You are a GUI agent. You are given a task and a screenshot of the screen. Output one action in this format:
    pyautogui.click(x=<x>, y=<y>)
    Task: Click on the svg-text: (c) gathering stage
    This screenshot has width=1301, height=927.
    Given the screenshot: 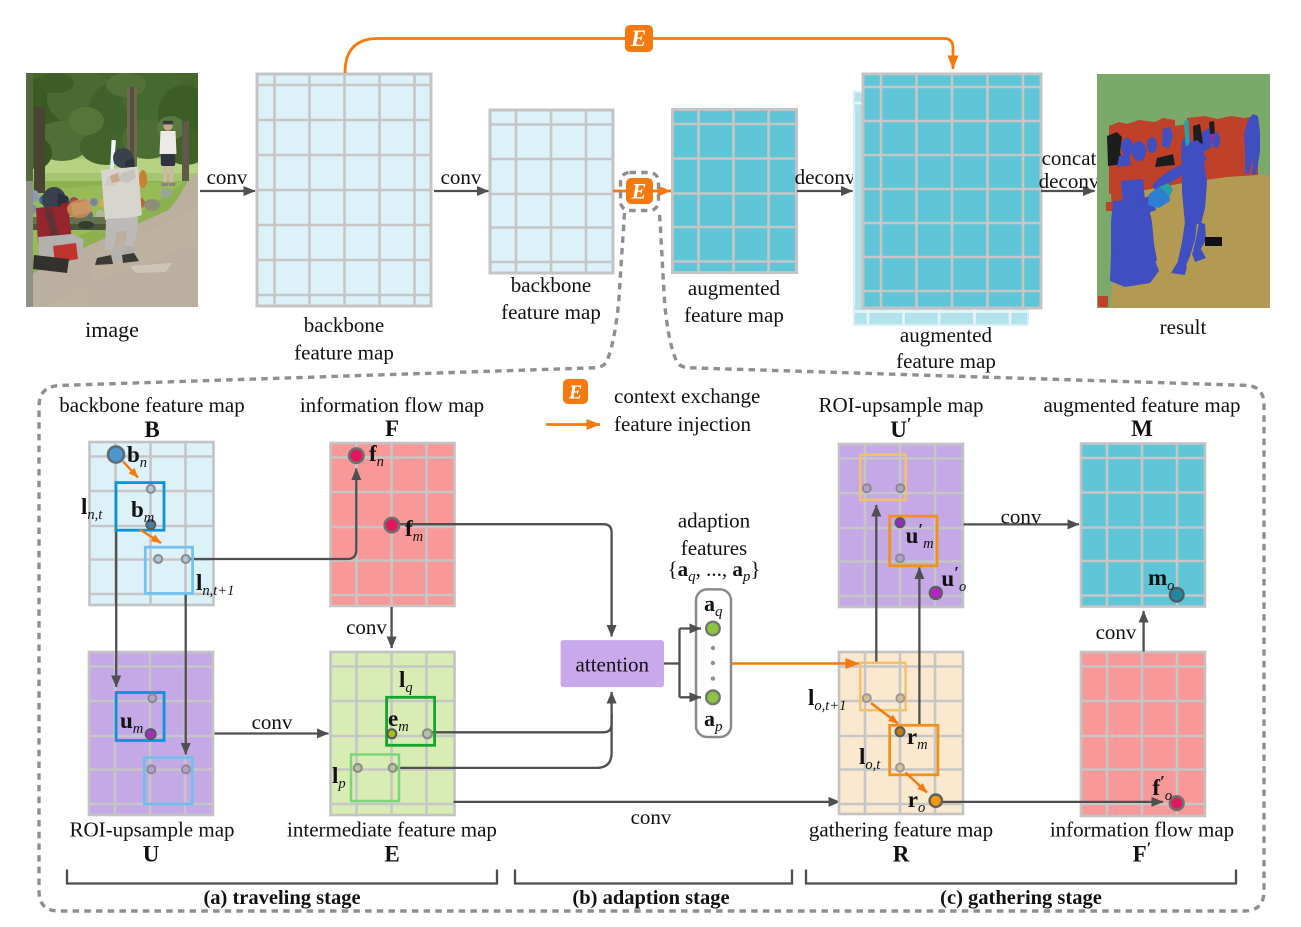 What is the action you would take?
    pyautogui.click(x=1021, y=898)
    